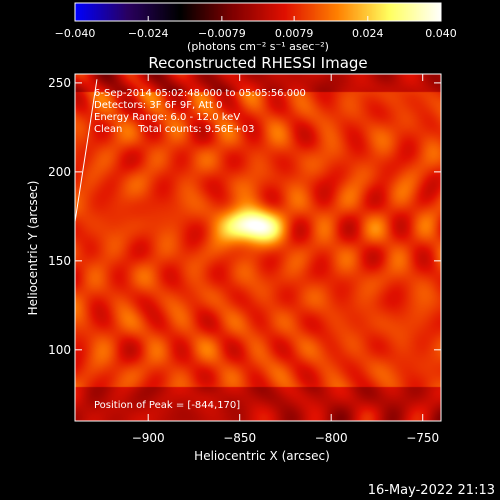 Image resolution: width=500 pixels, height=500 pixels. Describe the element at coordinates (86, 150) in the screenshot. I see `solar-limb-line` at that location.